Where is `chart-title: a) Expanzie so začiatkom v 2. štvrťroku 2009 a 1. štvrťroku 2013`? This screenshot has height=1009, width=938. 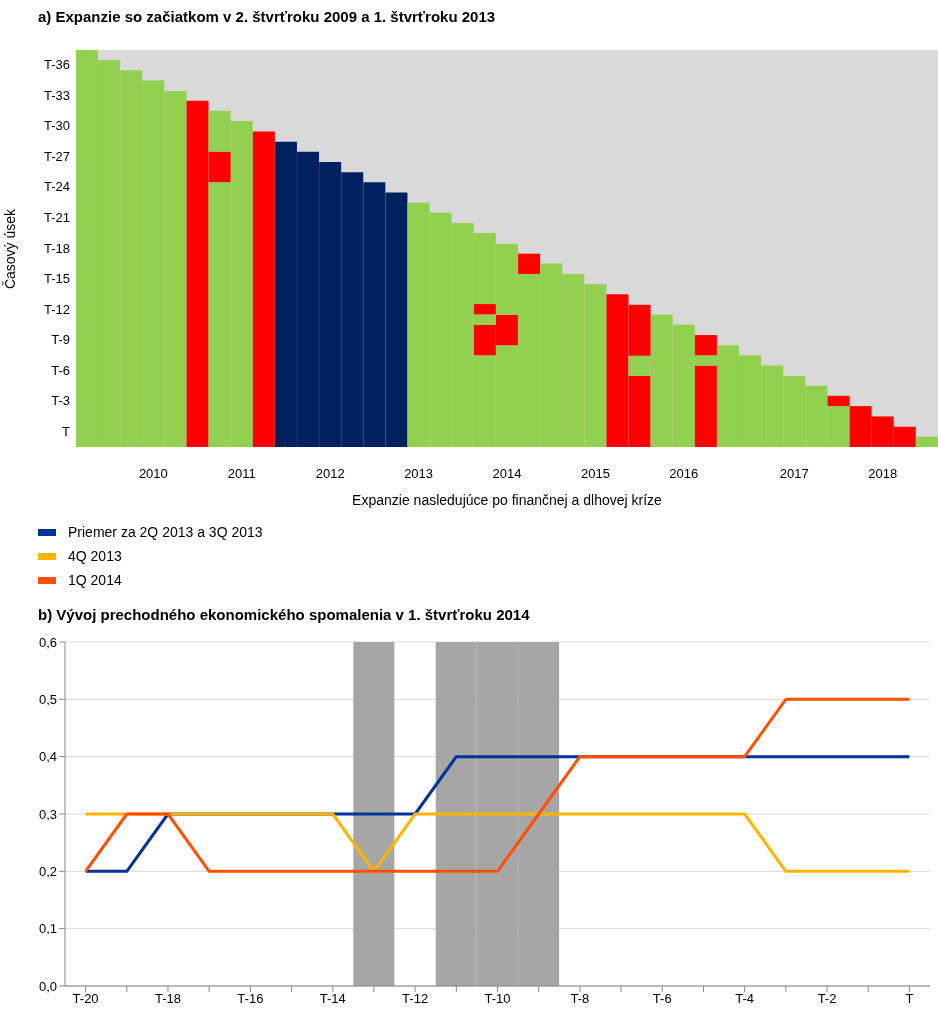
chart-title: a) Expanzie so začiatkom v 2. štvrťroku 2009 a 1. štvrťroku 2013 is located at coordinates (267, 16).